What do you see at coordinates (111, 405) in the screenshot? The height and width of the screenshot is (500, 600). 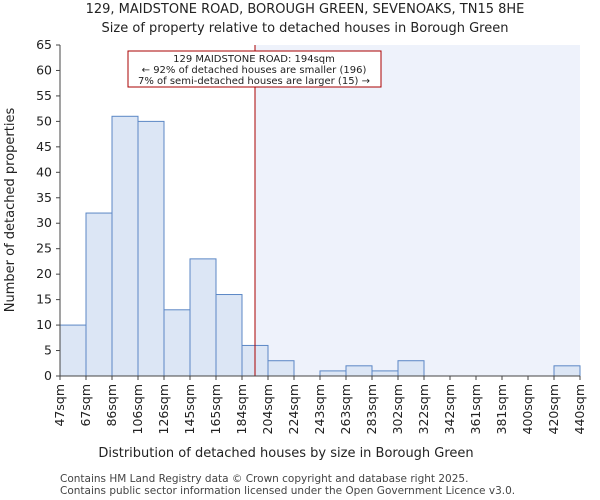 I see `x-tick-label: 86sqm` at bounding box center [111, 405].